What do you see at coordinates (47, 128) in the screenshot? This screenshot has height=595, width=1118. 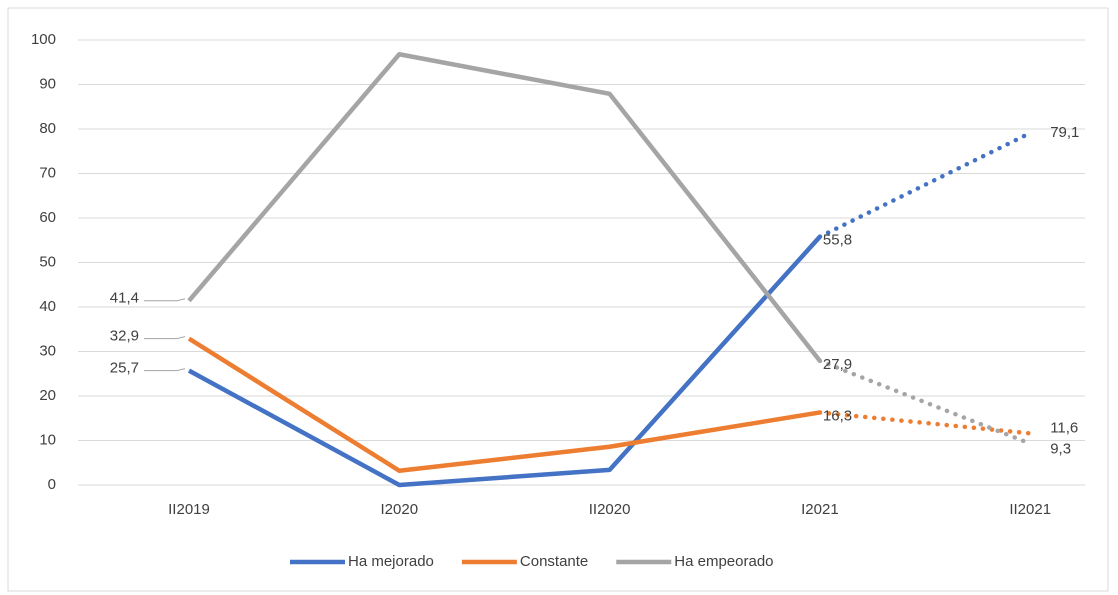 I see `y-tick-label: 80` at bounding box center [47, 128].